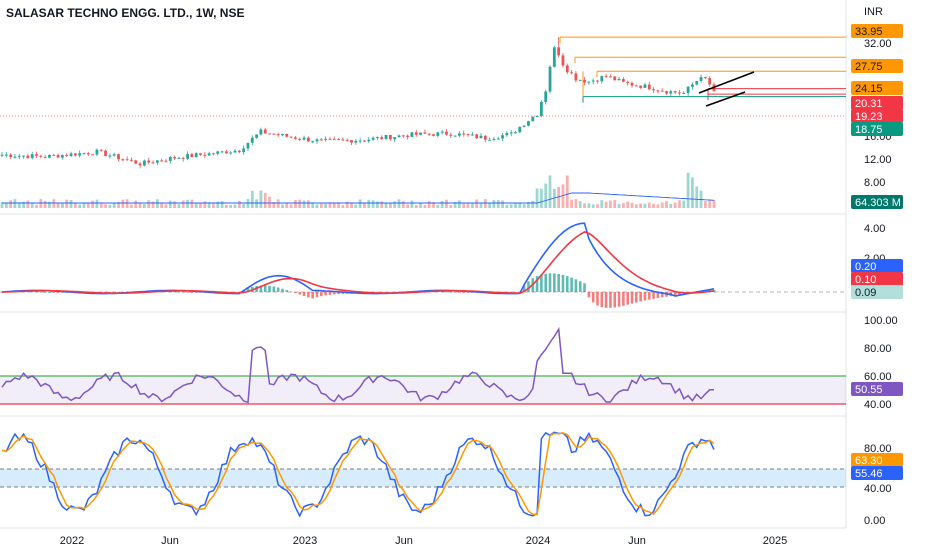 The width and height of the screenshot is (932, 550). What do you see at coordinates (869, 461) in the screenshot?
I see `stoch-value-label: 63.30` at bounding box center [869, 461].